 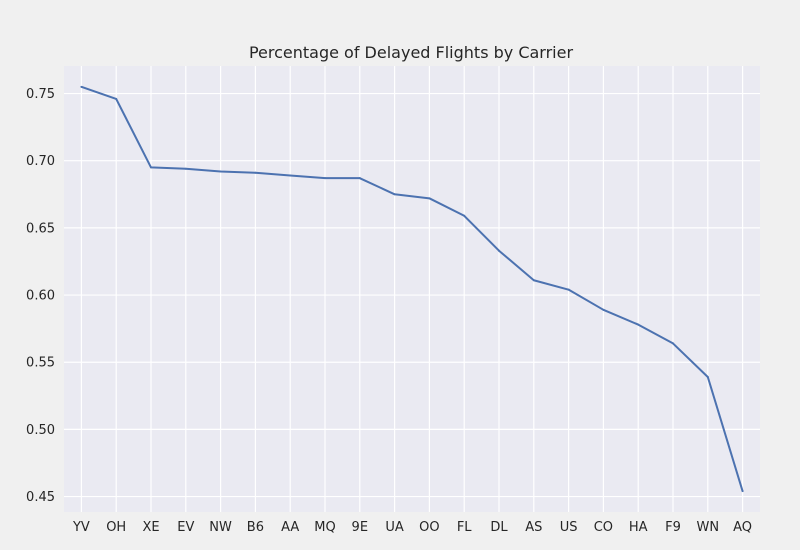 I want to click on x-tick-label: HA, so click(x=638, y=527).